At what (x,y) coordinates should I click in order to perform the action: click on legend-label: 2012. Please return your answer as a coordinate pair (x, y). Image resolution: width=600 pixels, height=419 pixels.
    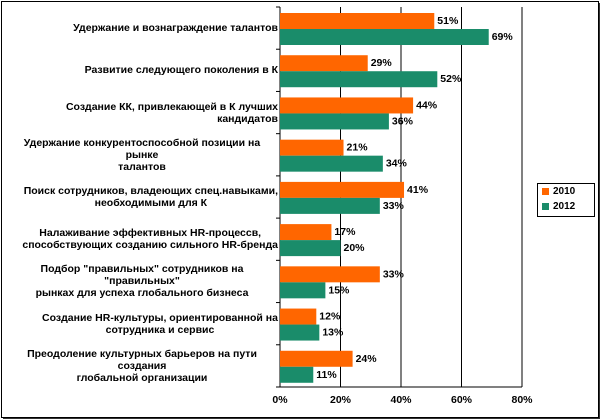
    Looking at the image, I should click on (564, 206).